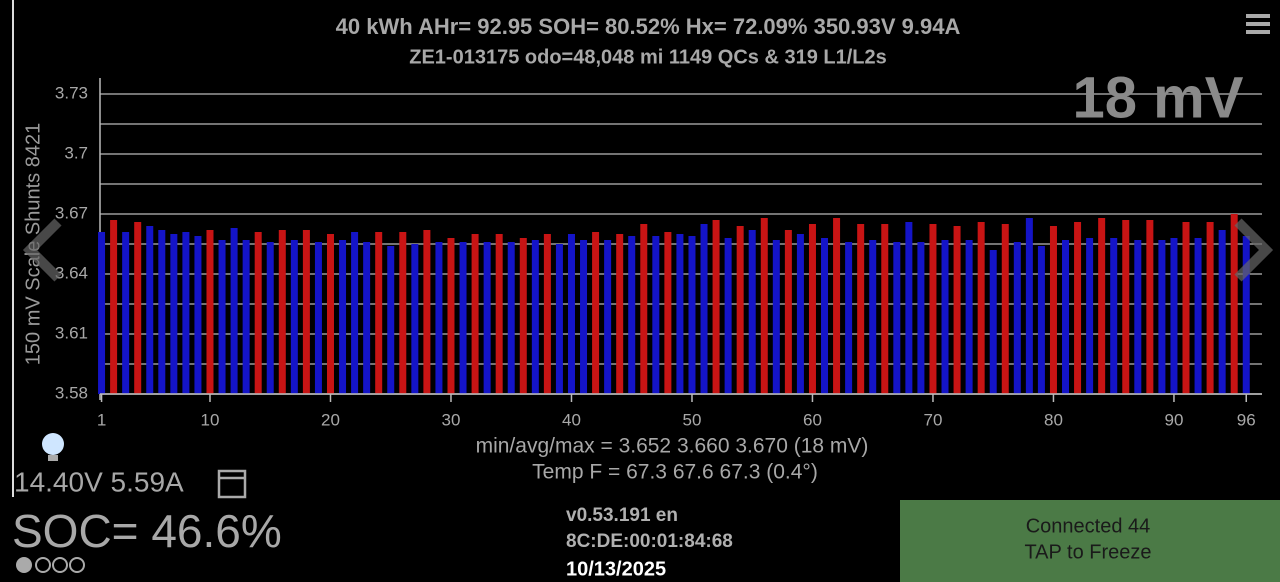 This screenshot has height=582, width=1280. What do you see at coordinates (53, 447) in the screenshot?
I see `bulb-icon` at bounding box center [53, 447].